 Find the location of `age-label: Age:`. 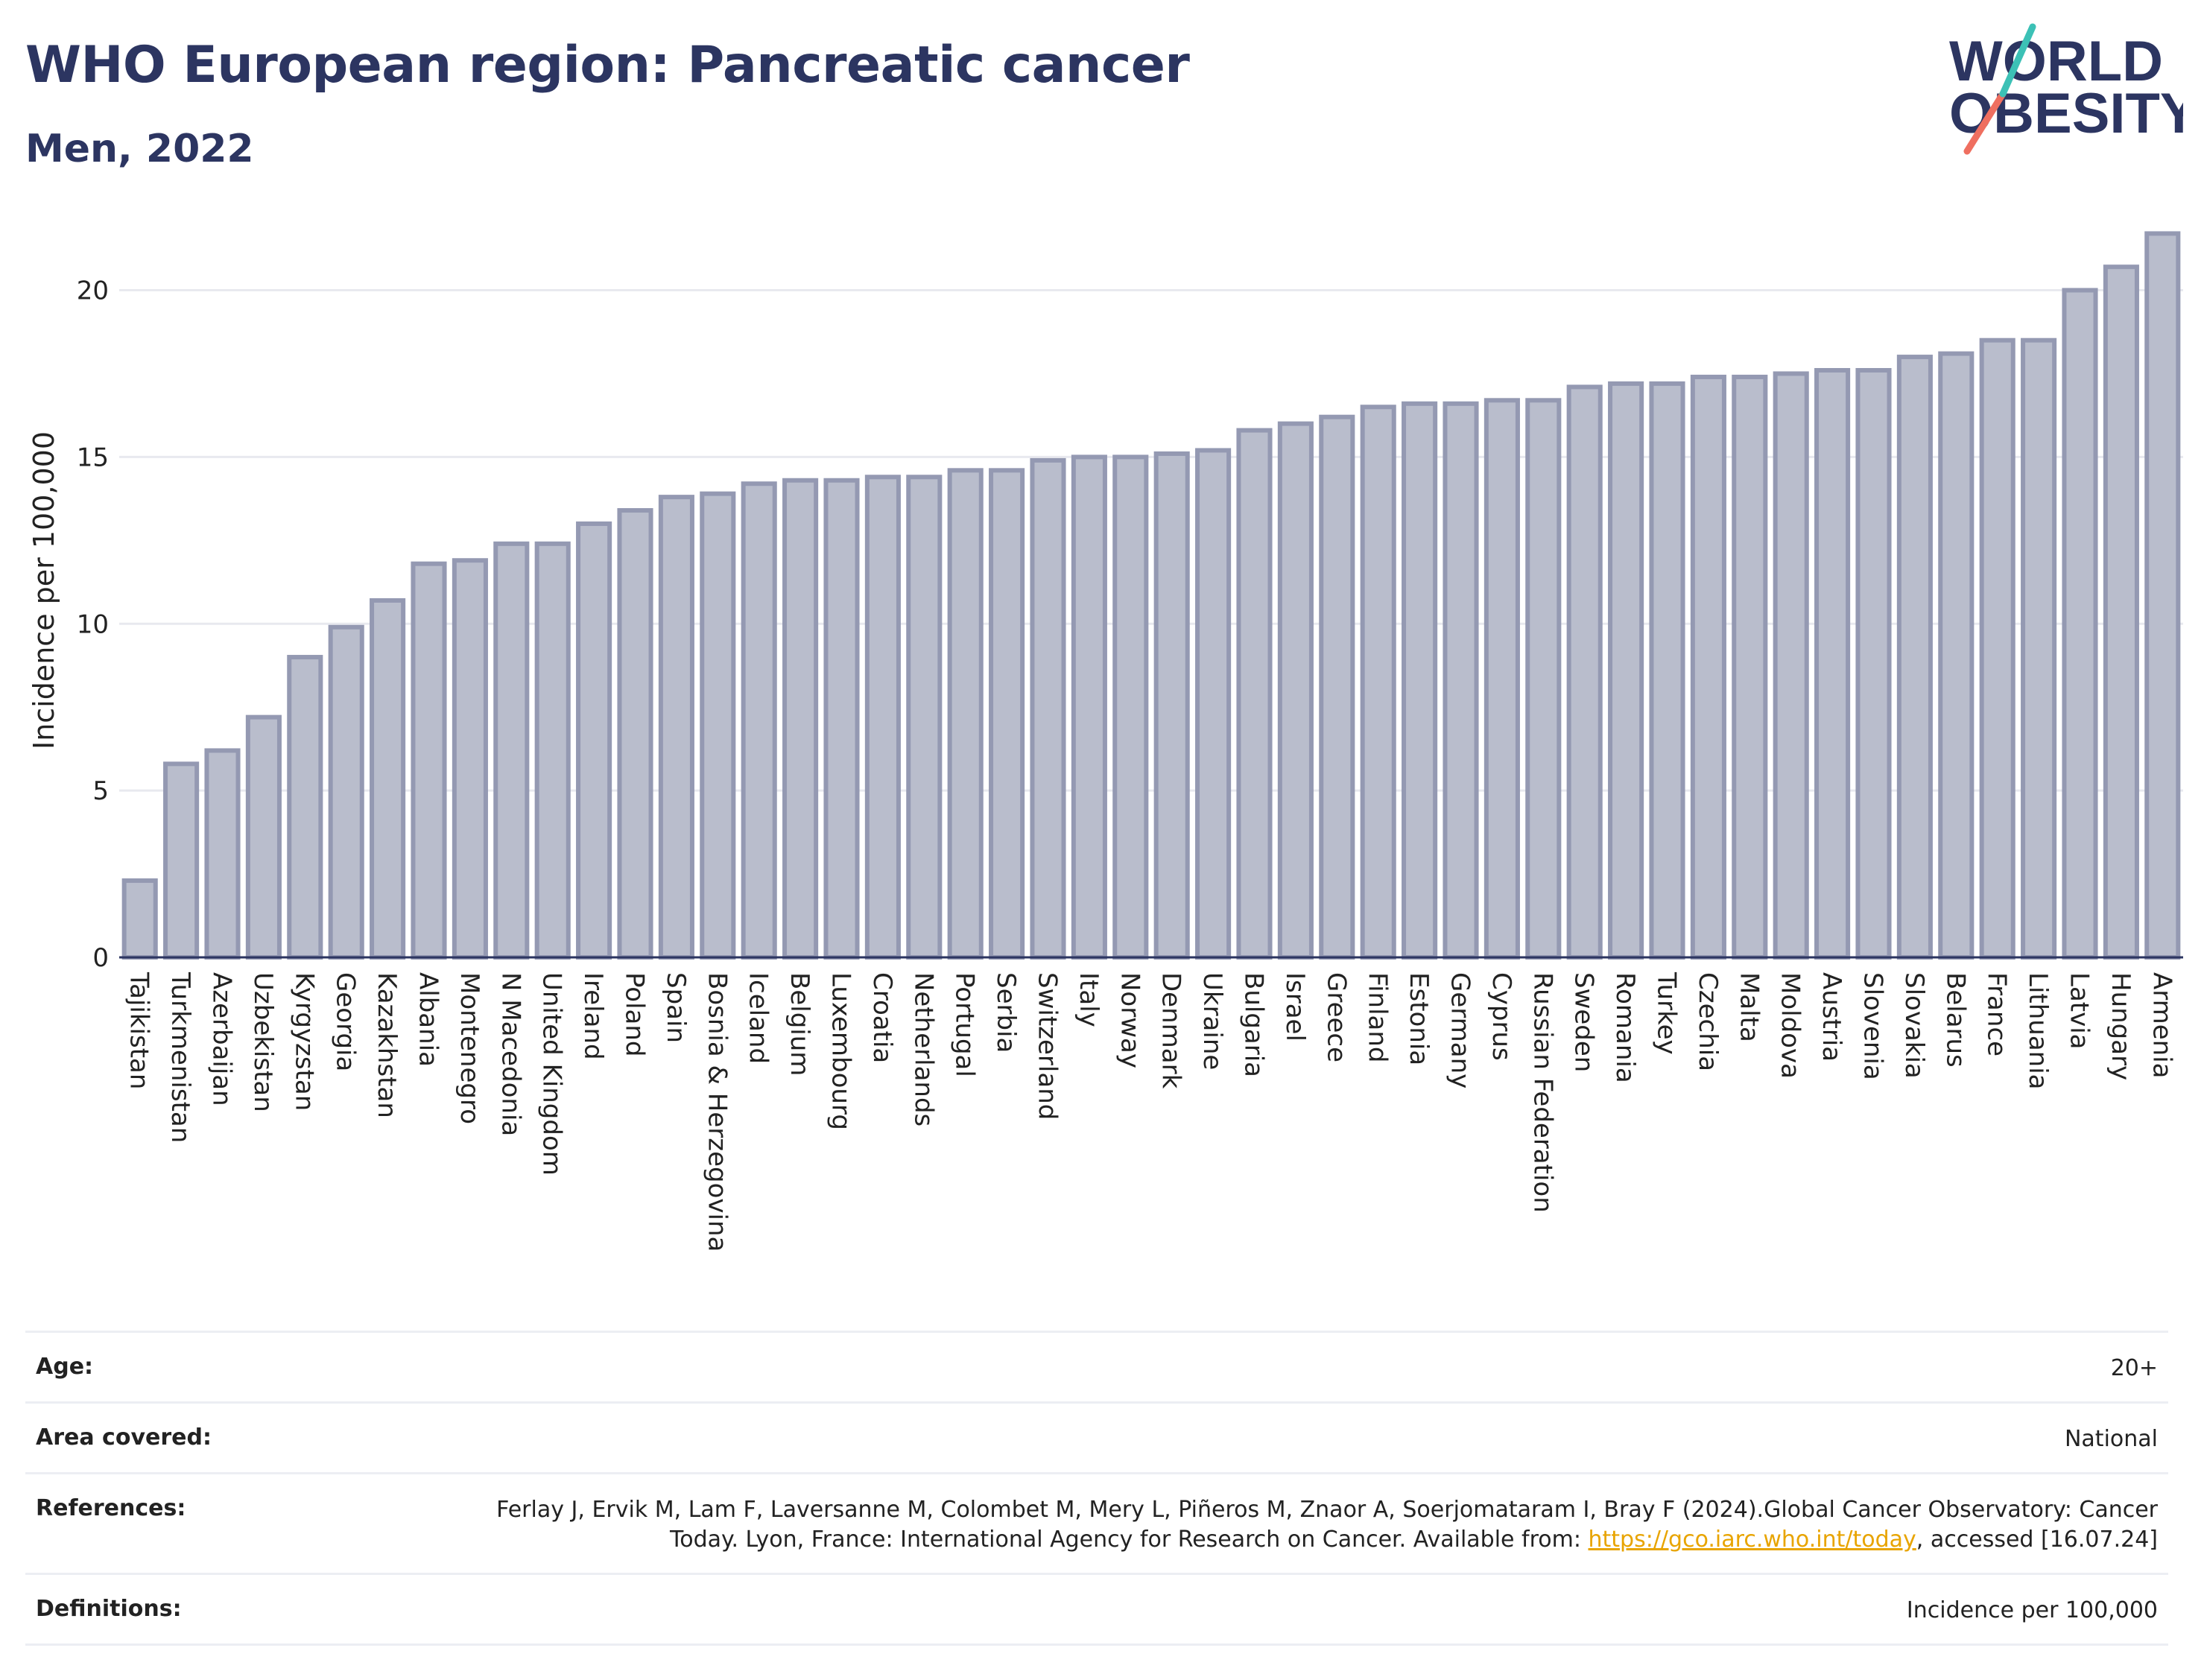

age-label: Age: is located at coordinates (65, 1367).